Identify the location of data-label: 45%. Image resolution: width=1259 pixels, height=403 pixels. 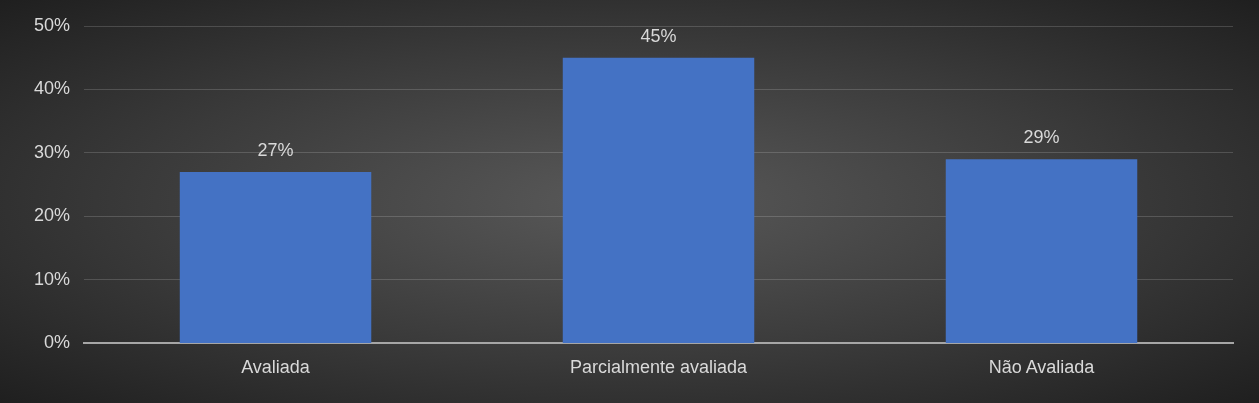
(658, 35).